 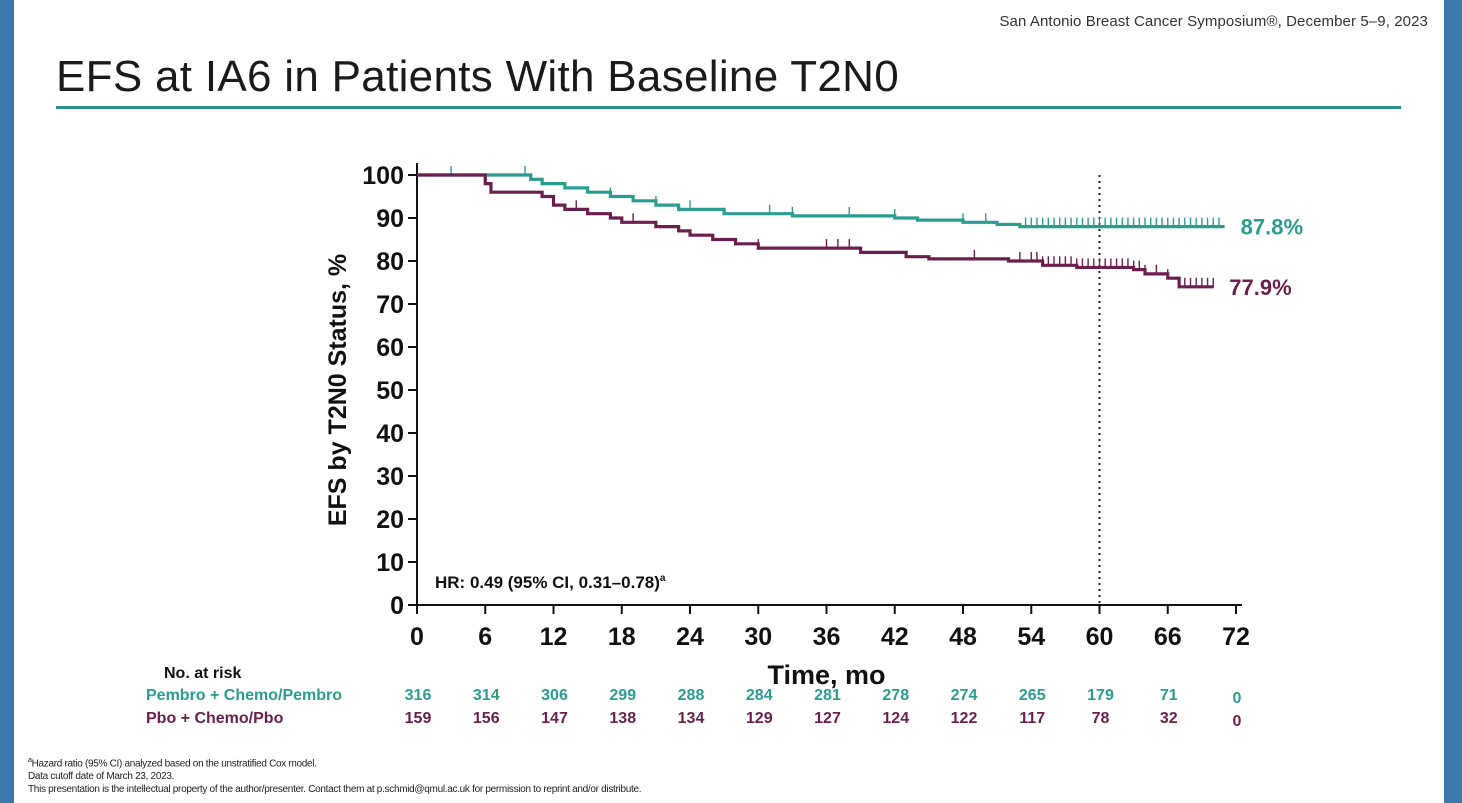 What do you see at coordinates (821, 201) in the screenshot?
I see `km-curve-pembro` at bounding box center [821, 201].